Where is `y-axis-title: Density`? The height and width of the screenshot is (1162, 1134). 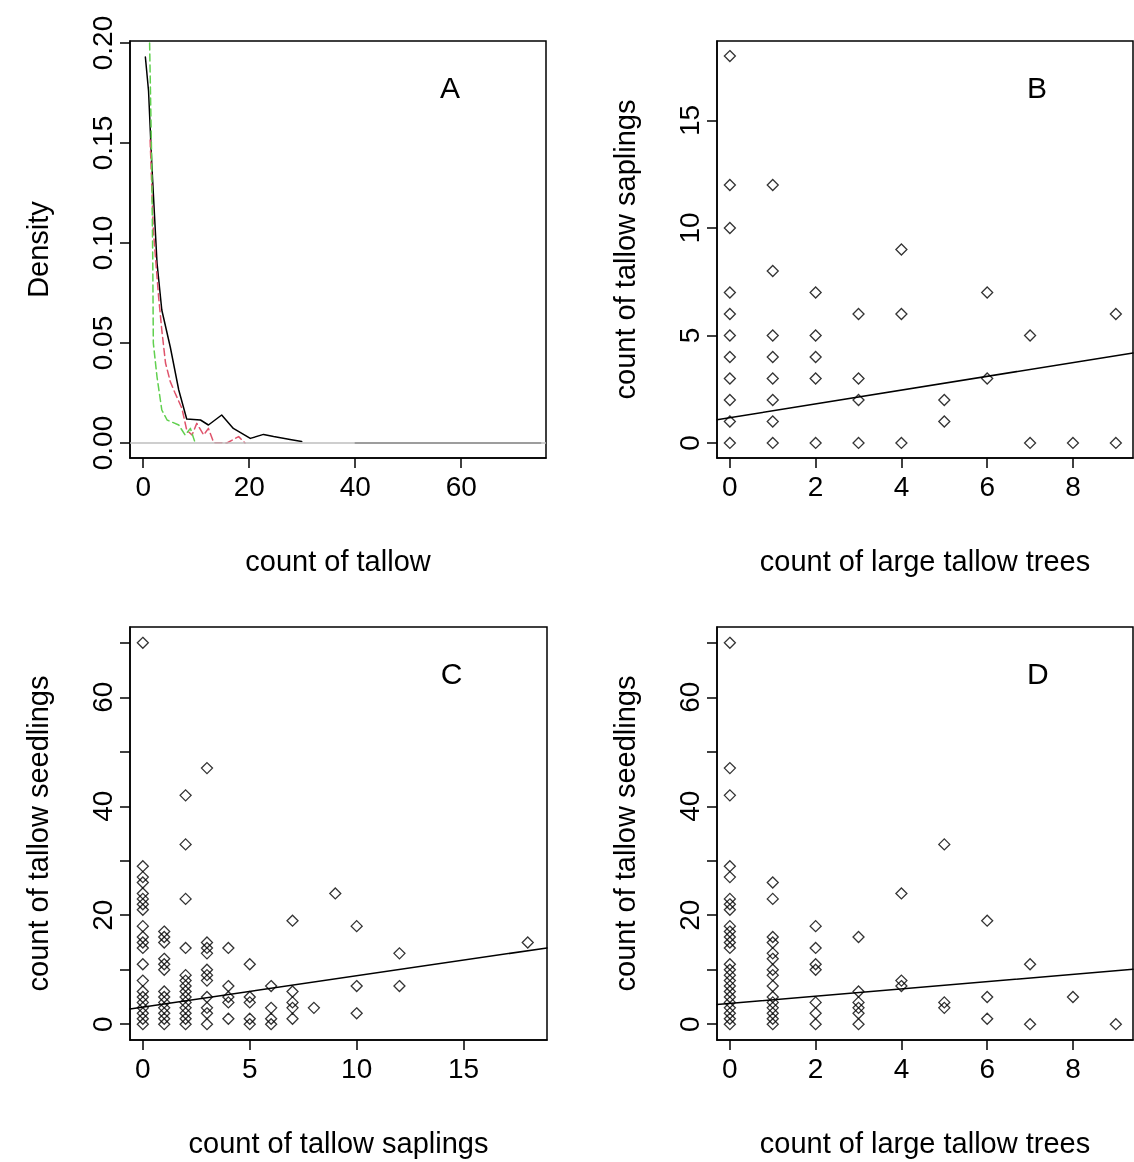
y-axis-title: Density is located at coordinates (37, 249).